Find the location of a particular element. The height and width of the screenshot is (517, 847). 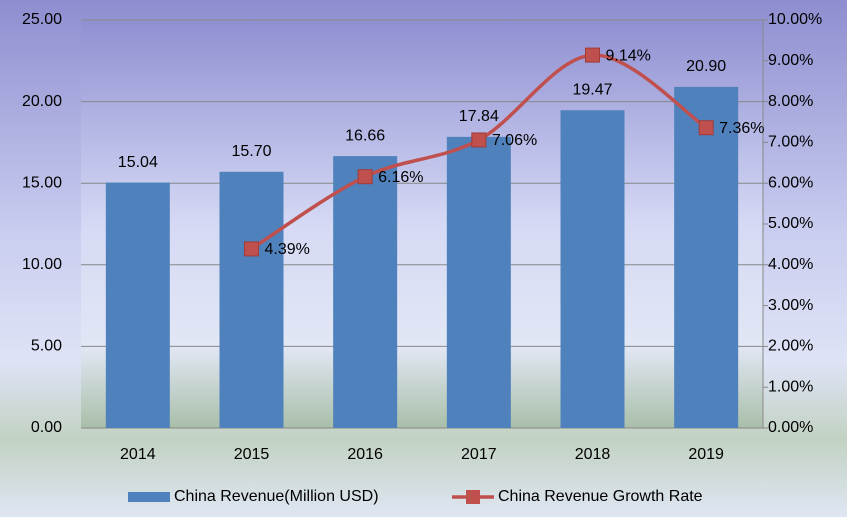

y2-tick-label: 4.00% is located at coordinates (790, 264).